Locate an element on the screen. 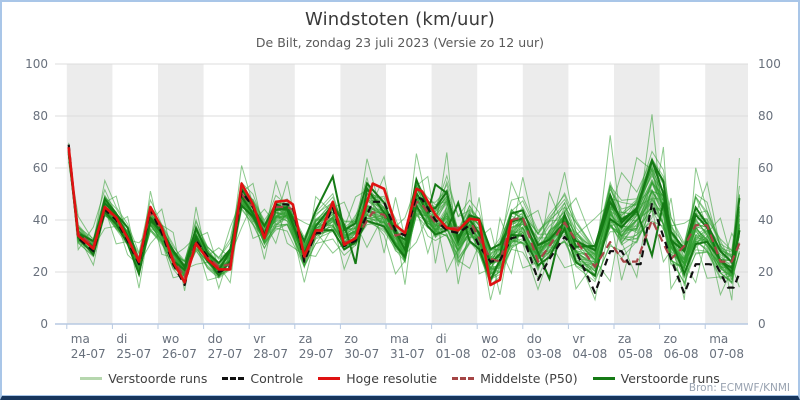 The height and width of the screenshot is (400, 800). x-day-date: 03-08 is located at coordinates (544, 354).